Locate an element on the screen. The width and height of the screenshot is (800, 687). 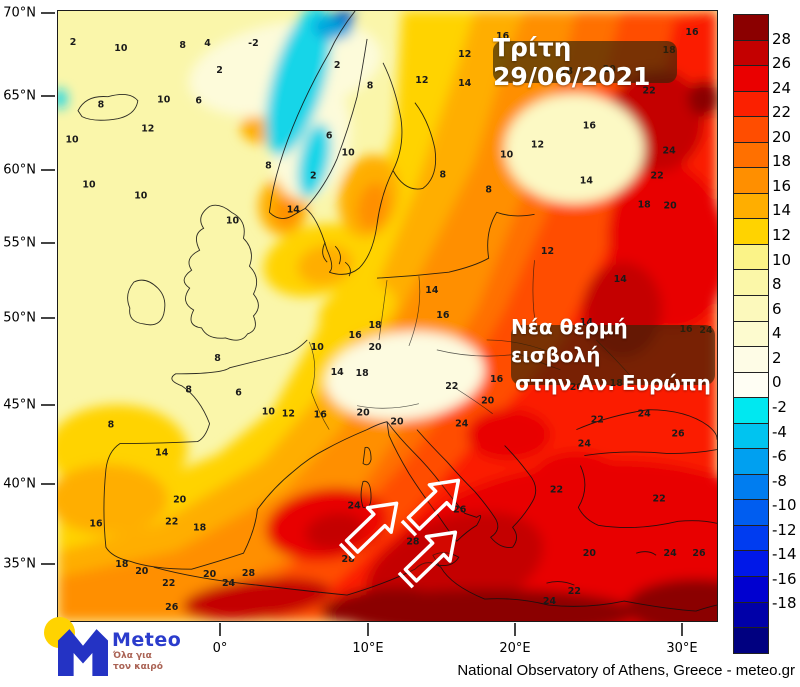
italy-coast is located at coordinates (434, 481).